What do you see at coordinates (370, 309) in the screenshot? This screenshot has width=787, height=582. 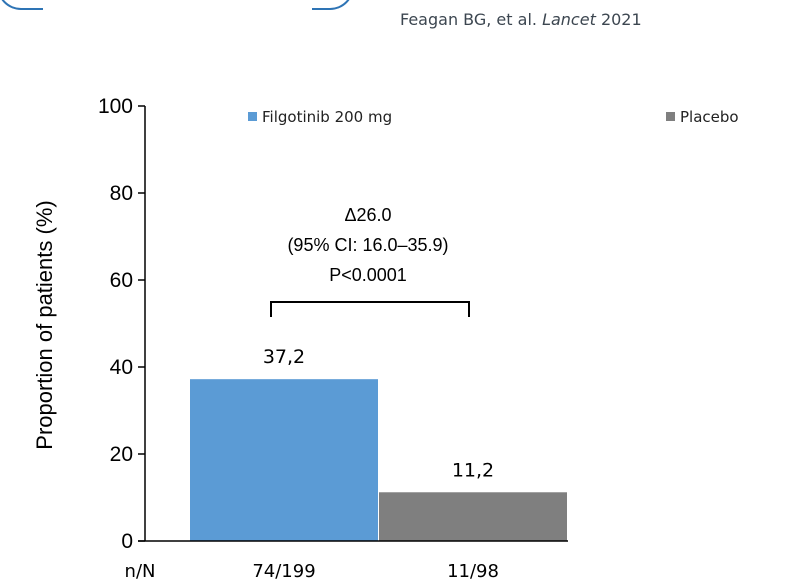 I see `significance-bracket` at bounding box center [370, 309].